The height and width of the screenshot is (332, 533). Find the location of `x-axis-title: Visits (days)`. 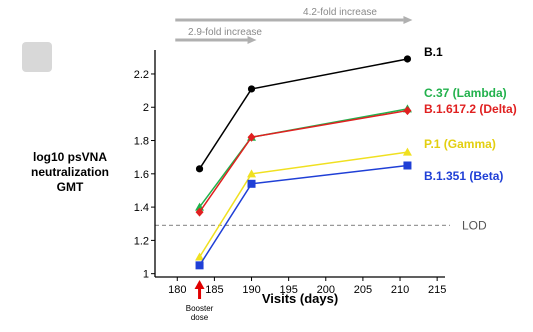

x-axis-title: Visits (days) is located at coordinates (300, 298).